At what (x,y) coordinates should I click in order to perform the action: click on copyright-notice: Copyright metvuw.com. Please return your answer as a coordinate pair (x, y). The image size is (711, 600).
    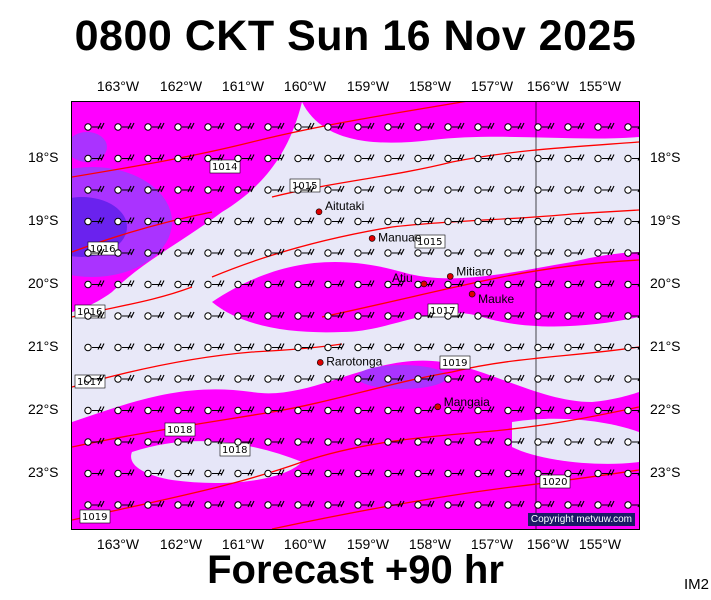
    Looking at the image, I should click on (581, 519).